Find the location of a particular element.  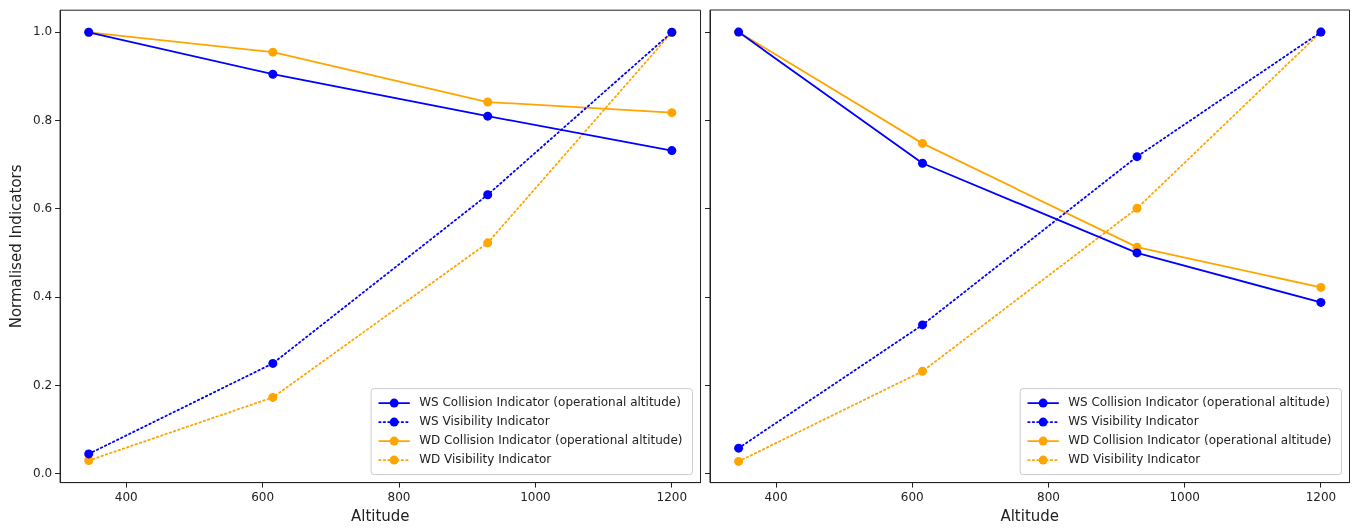

y-tick-label: 0.6 is located at coordinates (42, 208).